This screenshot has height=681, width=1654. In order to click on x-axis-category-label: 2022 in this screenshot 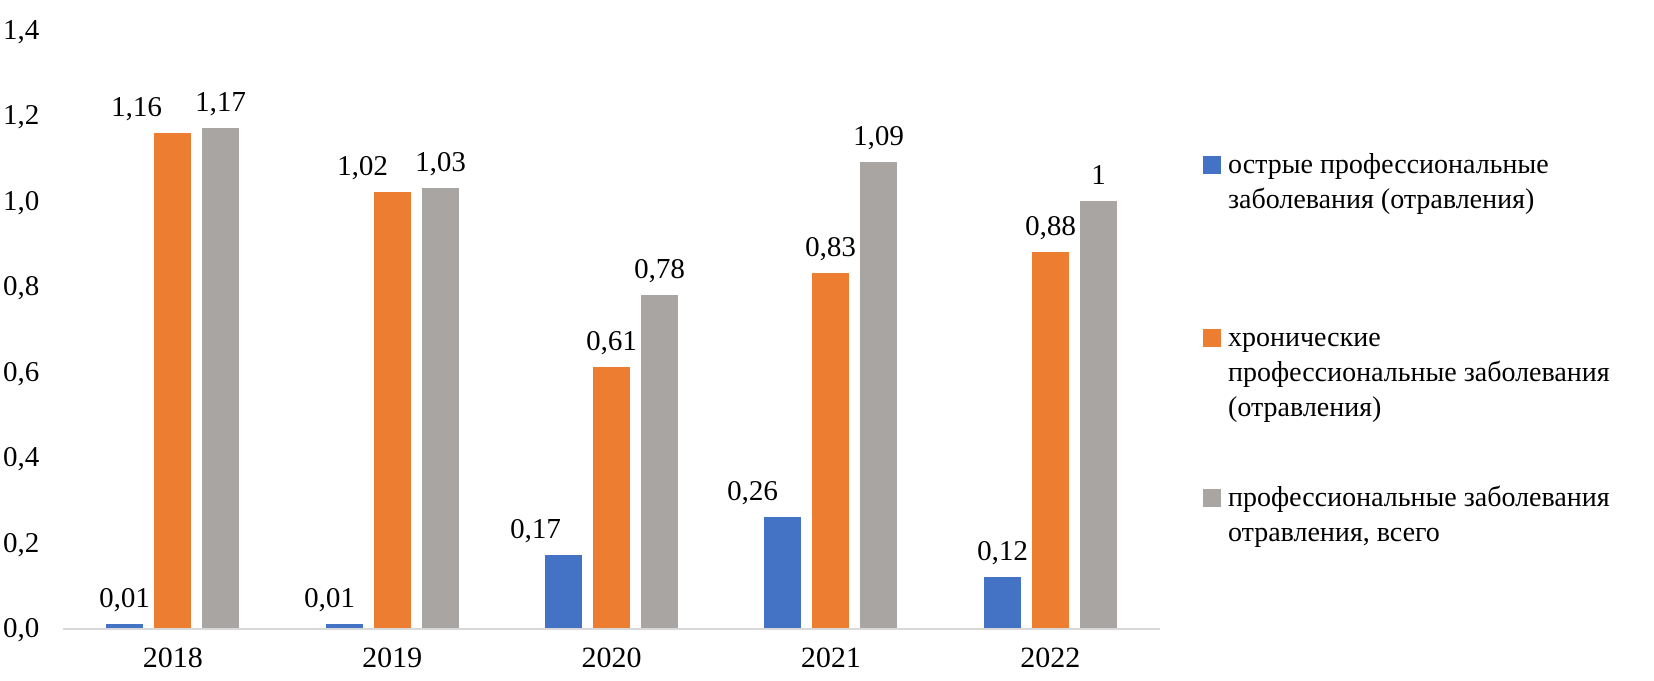, I will do `click(1050, 657)`.